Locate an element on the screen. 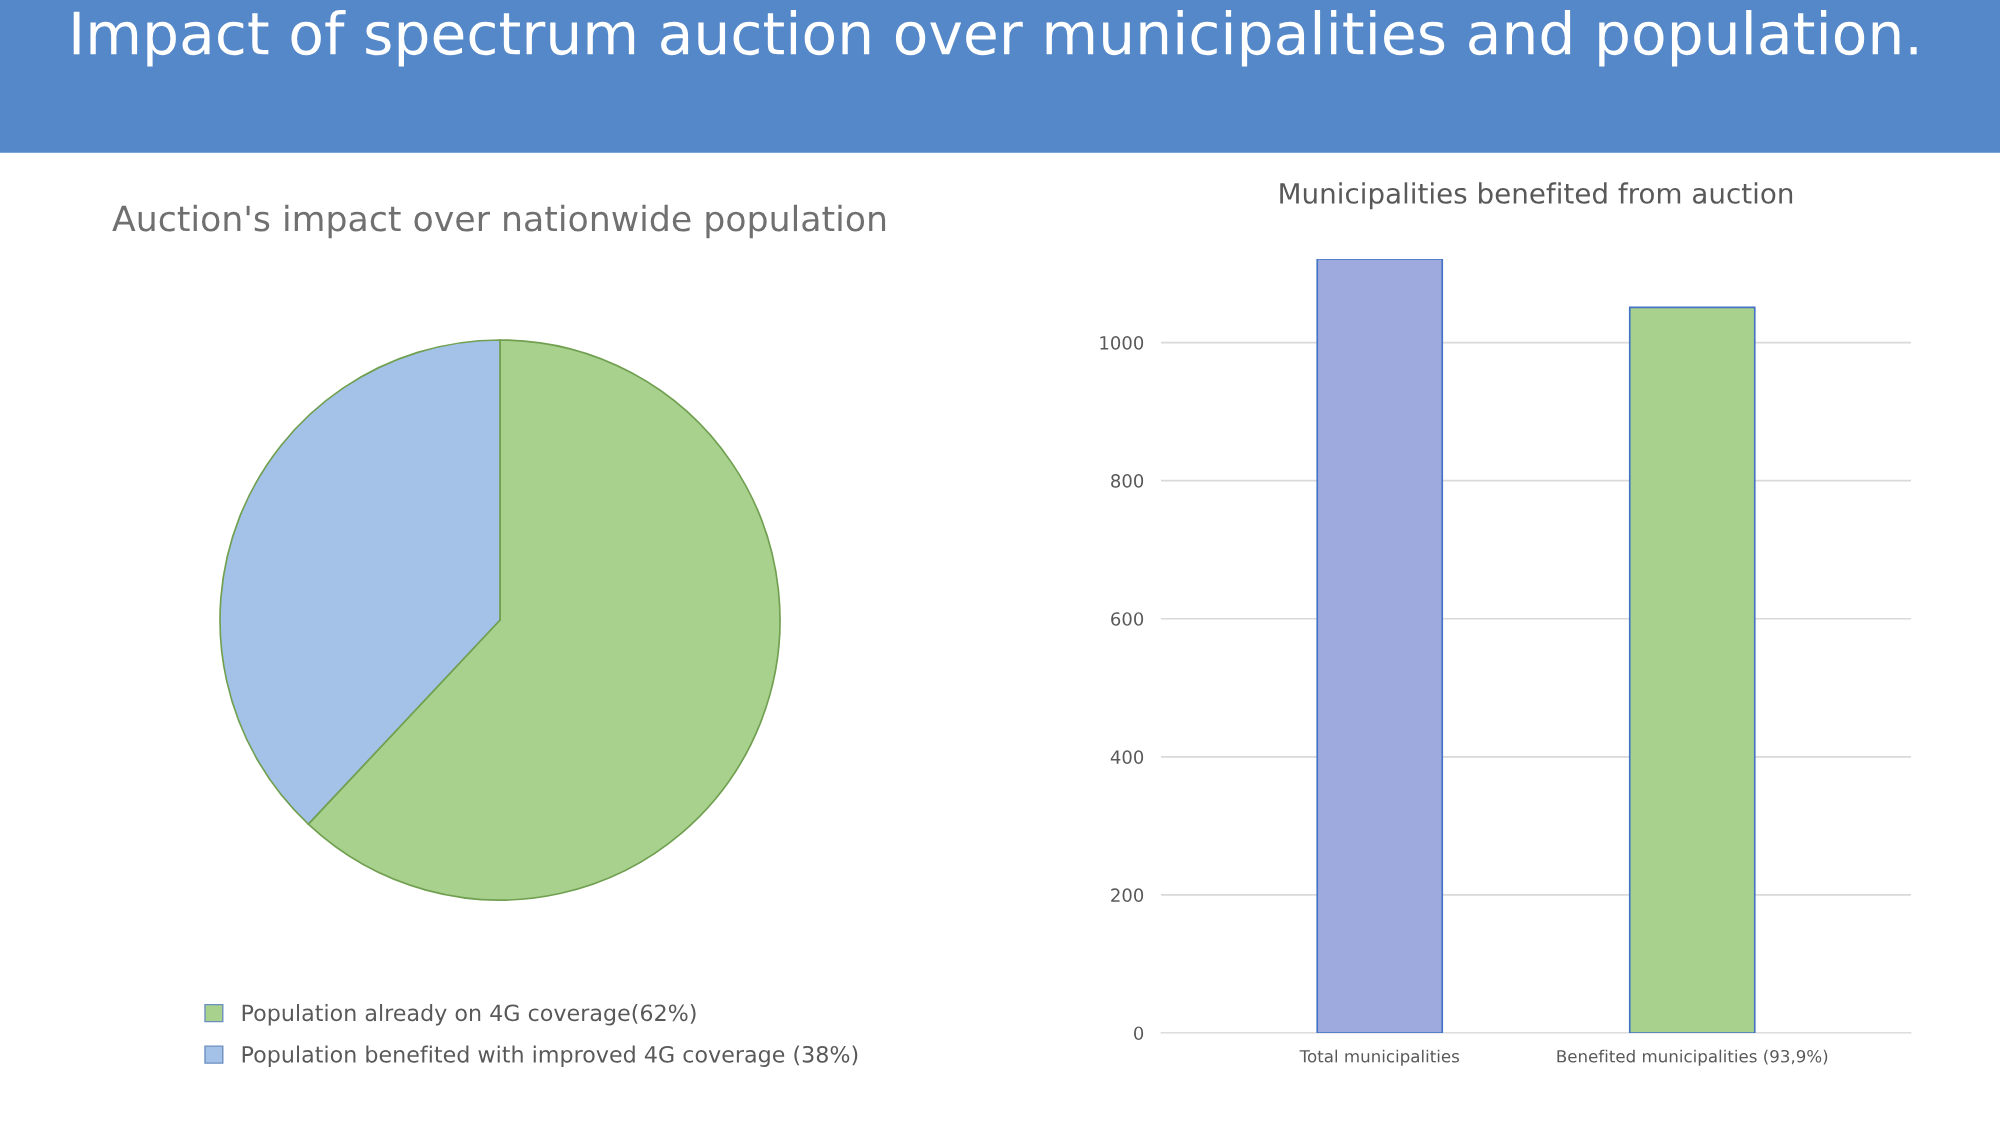 The image size is (2000, 1125). y-tick-label: 1000 is located at coordinates (1122, 343).